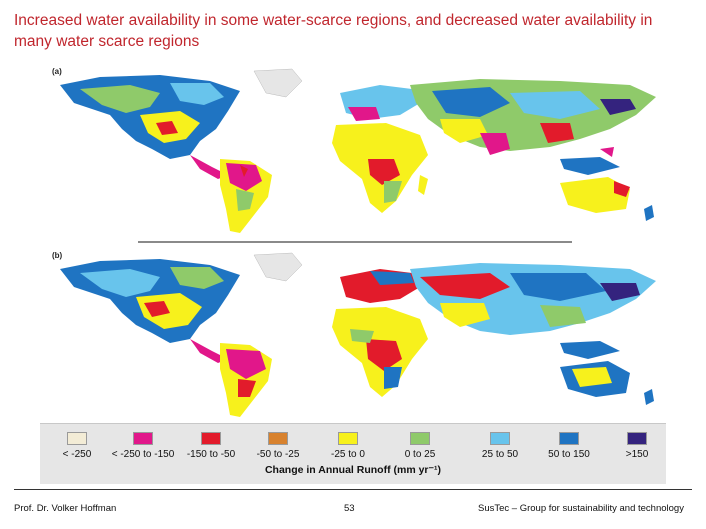  Describe the element at coordinates (211, 446) in the screenshot. I see `legend-item: -150 to -50` at that location.